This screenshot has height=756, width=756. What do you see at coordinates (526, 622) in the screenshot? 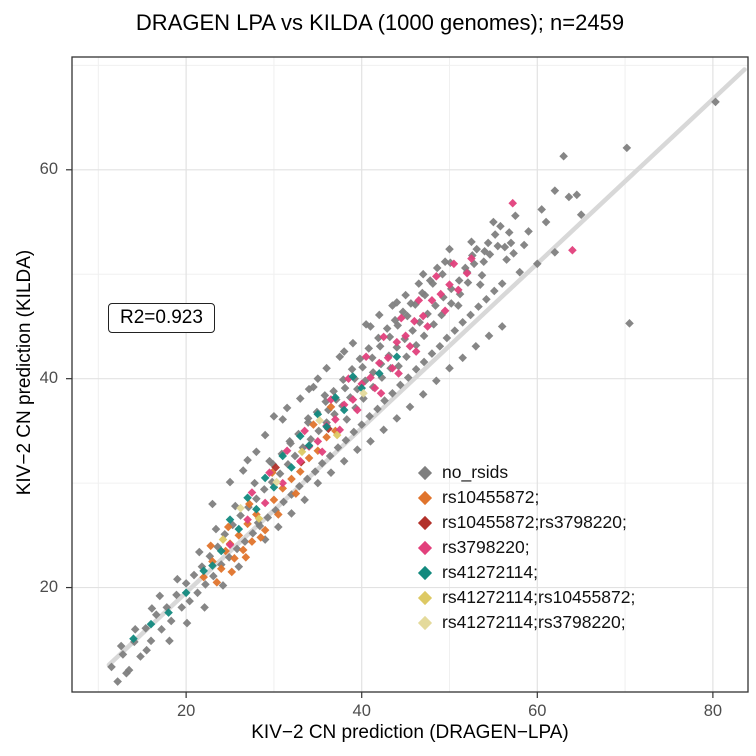
I see `legend-item: rs41272114;rs3798220;` at bounding box center [526, 622].